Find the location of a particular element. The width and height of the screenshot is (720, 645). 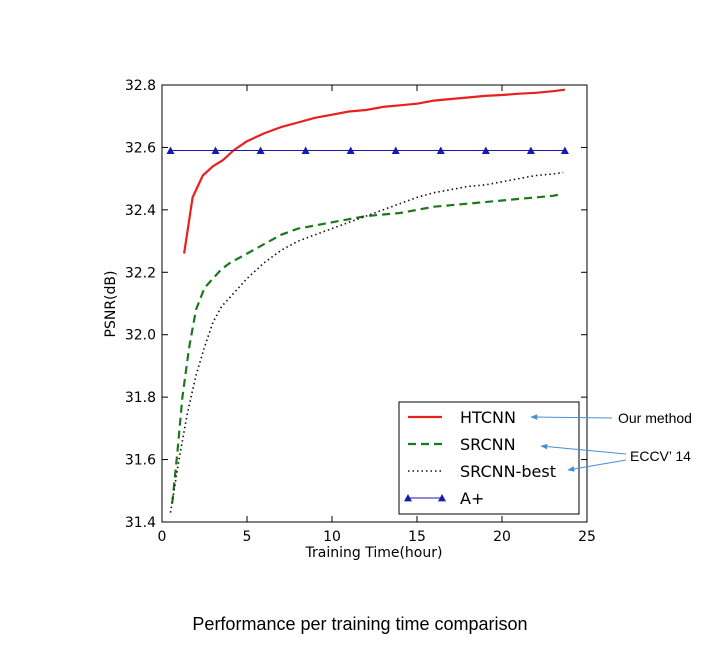

eccv-arrow-srcnn is located at coordinates (583, 449).